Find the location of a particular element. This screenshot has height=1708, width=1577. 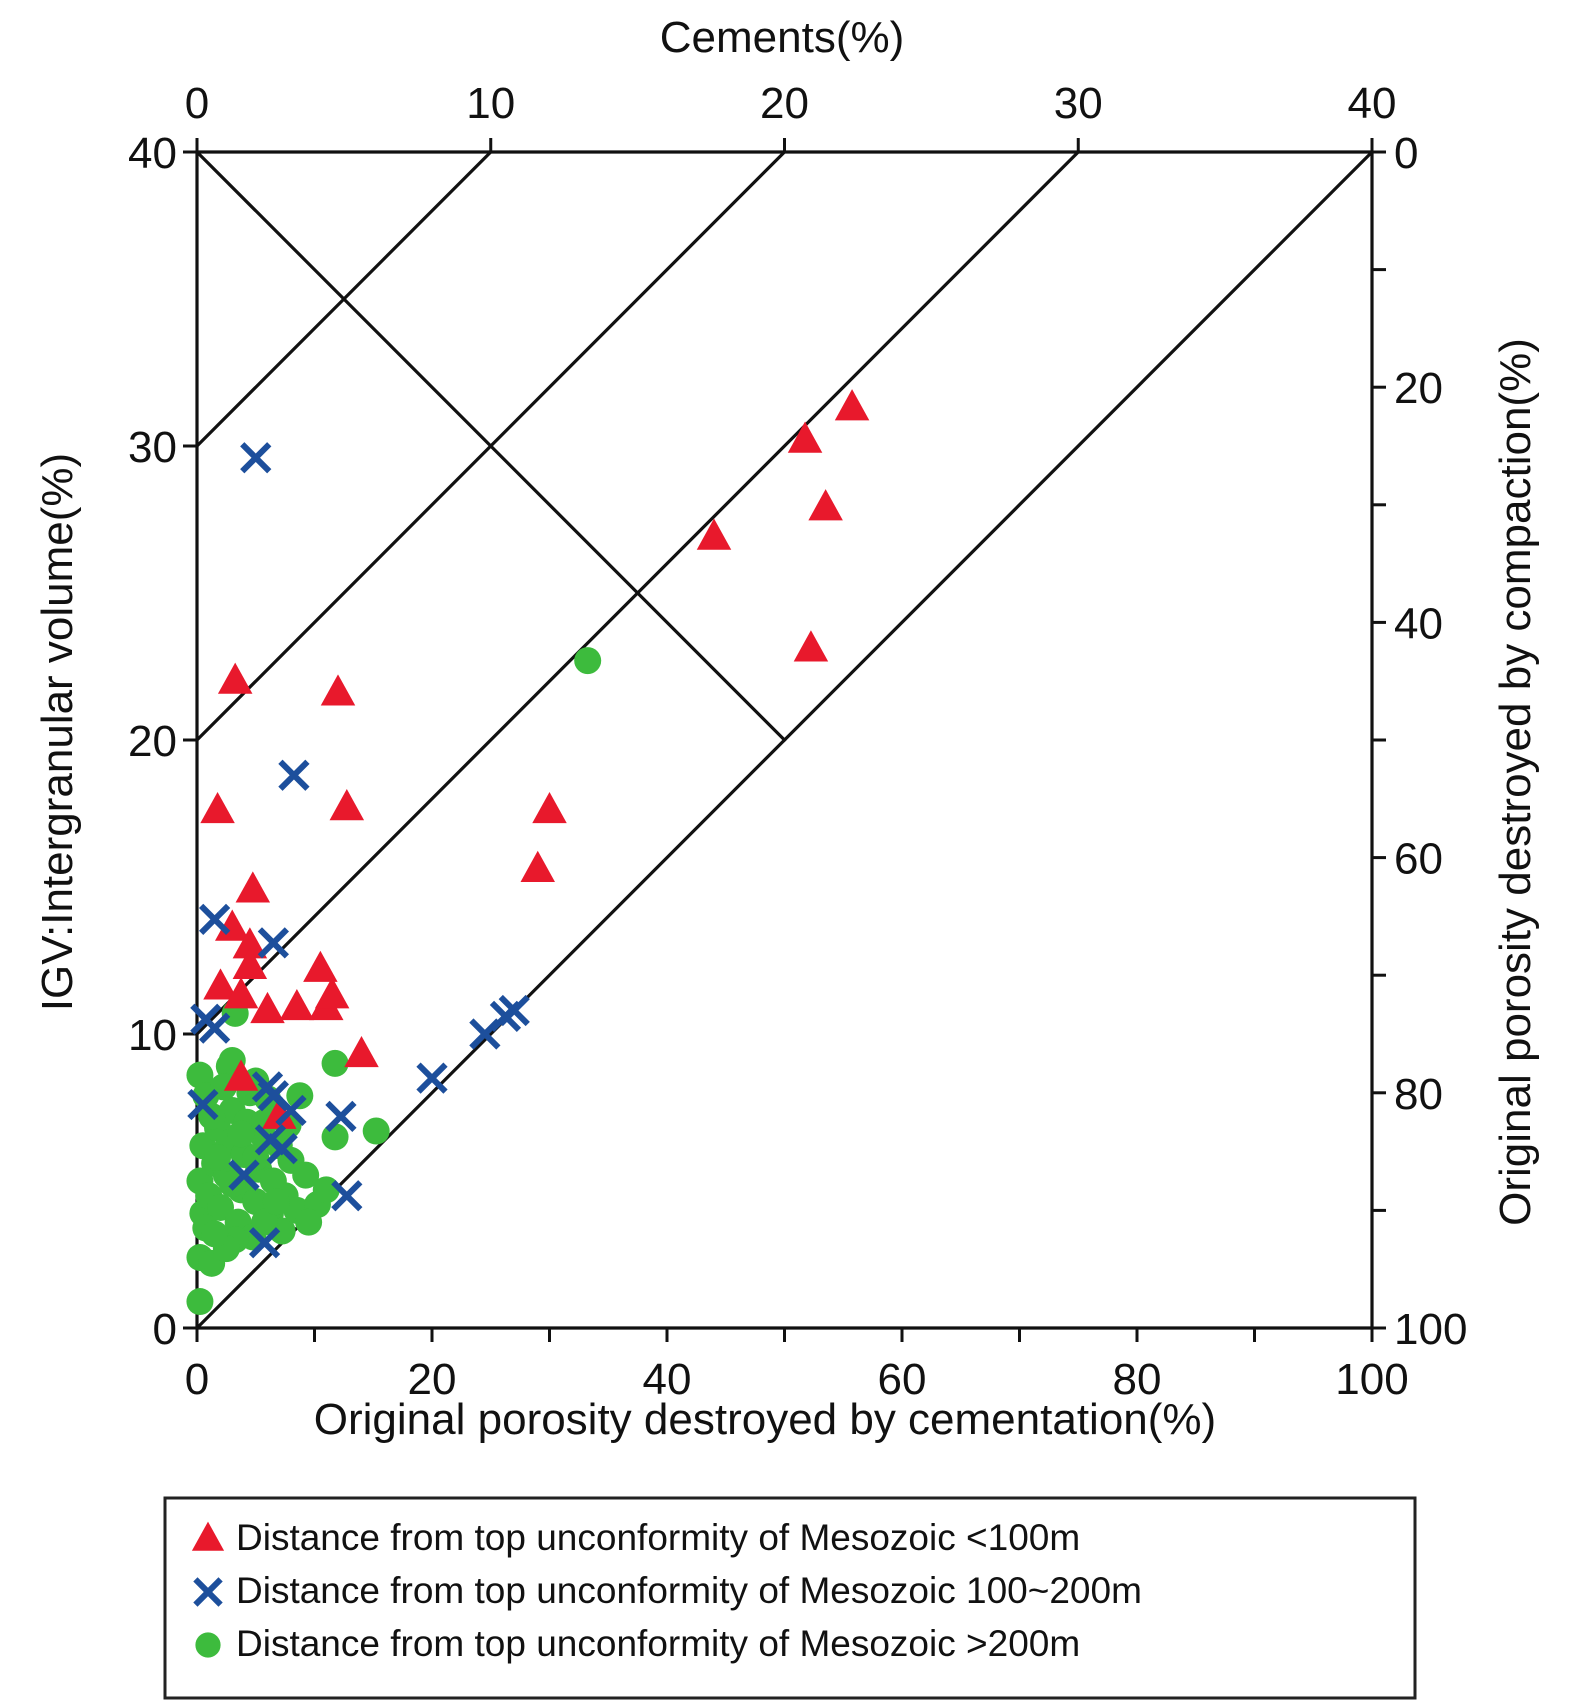

legend-marker-x-stroke-b is located at coordinates (208, 1592).